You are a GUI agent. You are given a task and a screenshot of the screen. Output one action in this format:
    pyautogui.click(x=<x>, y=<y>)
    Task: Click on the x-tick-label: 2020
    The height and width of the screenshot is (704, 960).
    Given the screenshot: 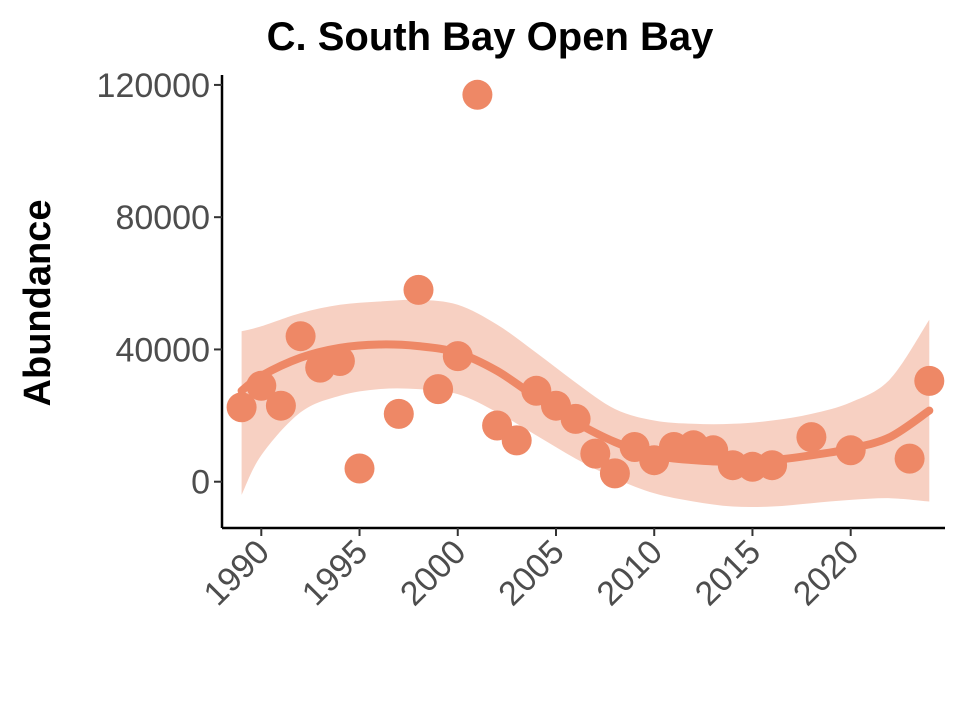 What is the action you would take?
    pyautogui.click(x=826, y=573)
    